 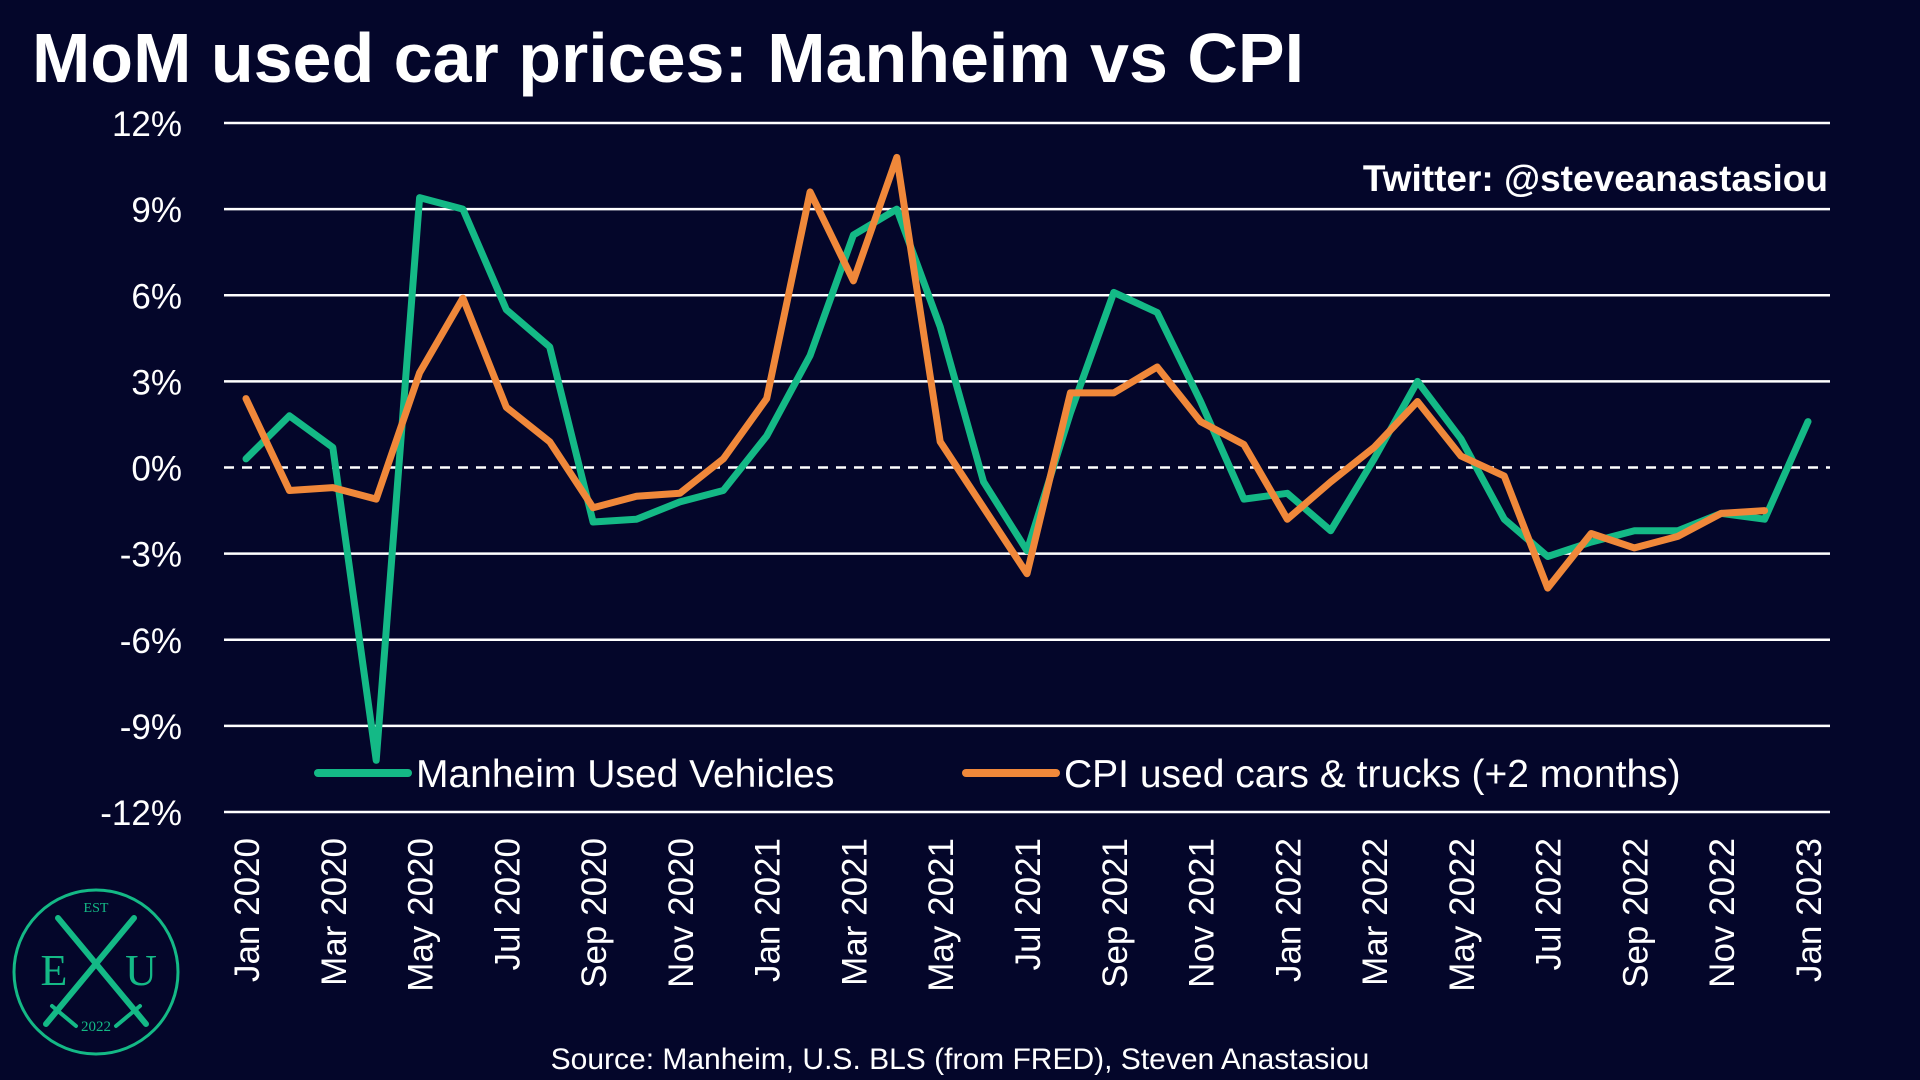 I want to click on y-tick-label: -6%, so click(x=151, y=641).